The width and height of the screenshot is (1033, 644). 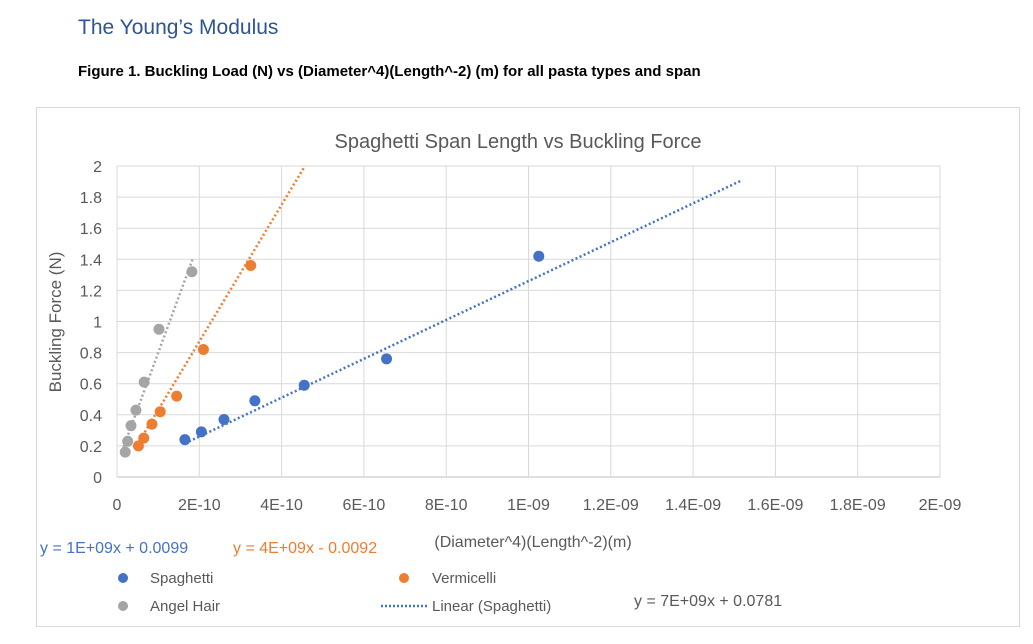 What do you see at coordinates (97, 323) in the screenshot?
I see `y-tick-label: 1` at bounding box center [97, 323].